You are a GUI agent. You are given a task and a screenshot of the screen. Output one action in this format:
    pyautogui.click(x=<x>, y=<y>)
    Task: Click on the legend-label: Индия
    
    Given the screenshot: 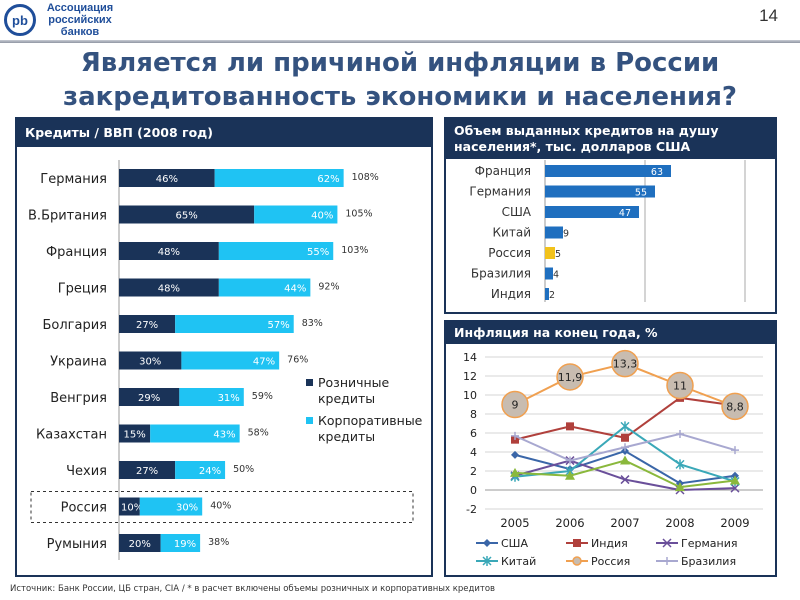 What is the action you would take?
    pyautogui.click(x=609, y=543)
    